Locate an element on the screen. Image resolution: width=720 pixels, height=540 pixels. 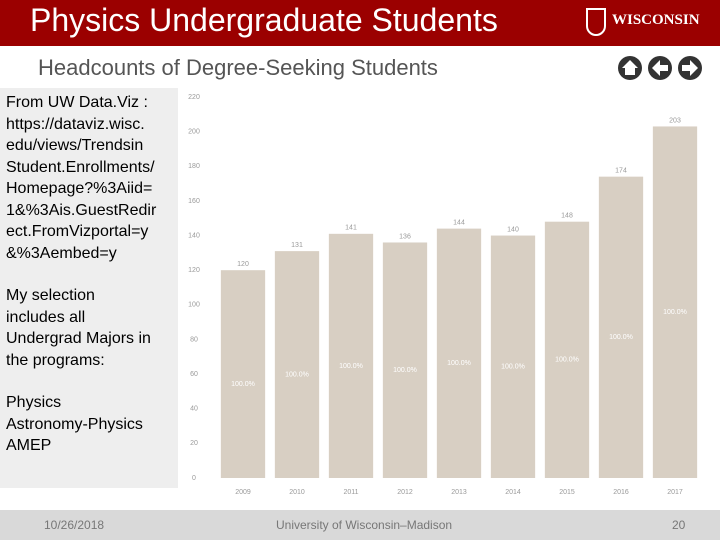
x-tick-label: 2010 is located at coordinates (297, 492).